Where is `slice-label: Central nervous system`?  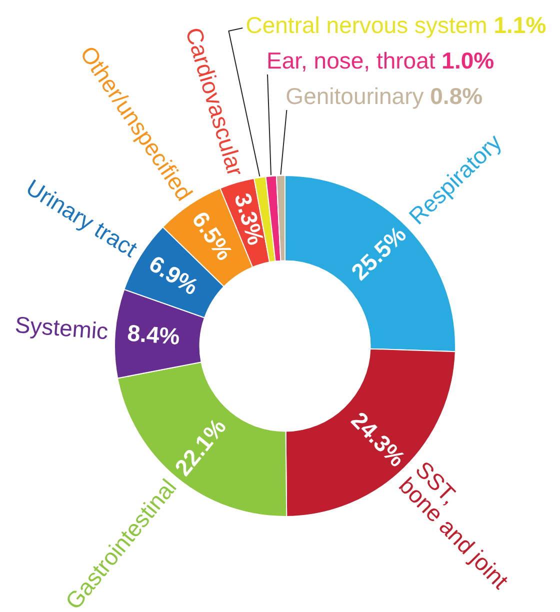
slice-label: Central nervous system is located at coordinates (370, 25).